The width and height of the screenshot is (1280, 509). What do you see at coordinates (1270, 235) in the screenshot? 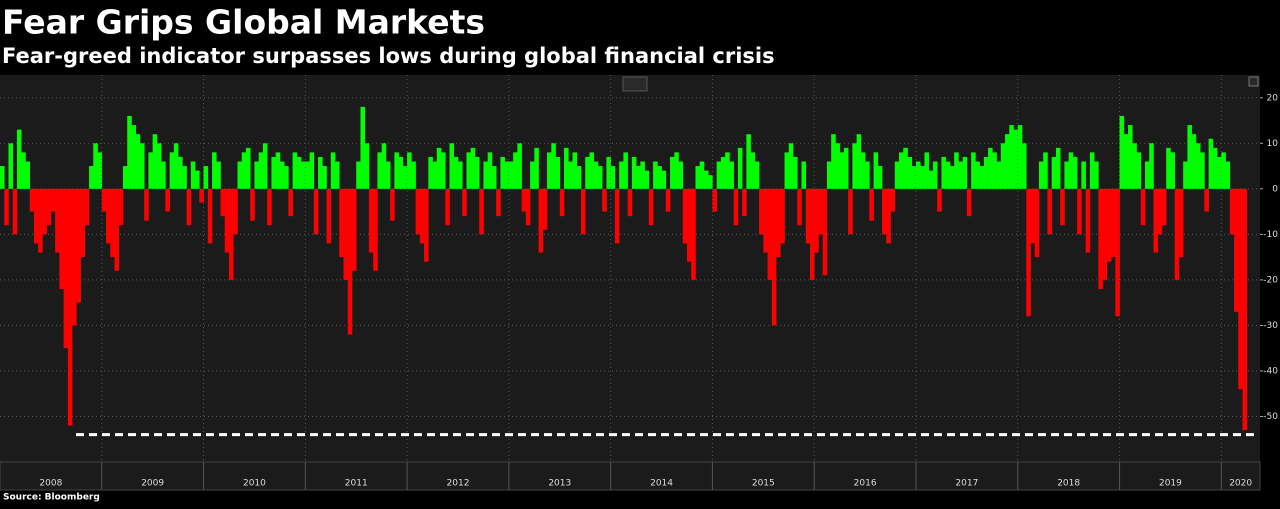
I see `y-tick-label: -10` at bounding box center [1270, 235].